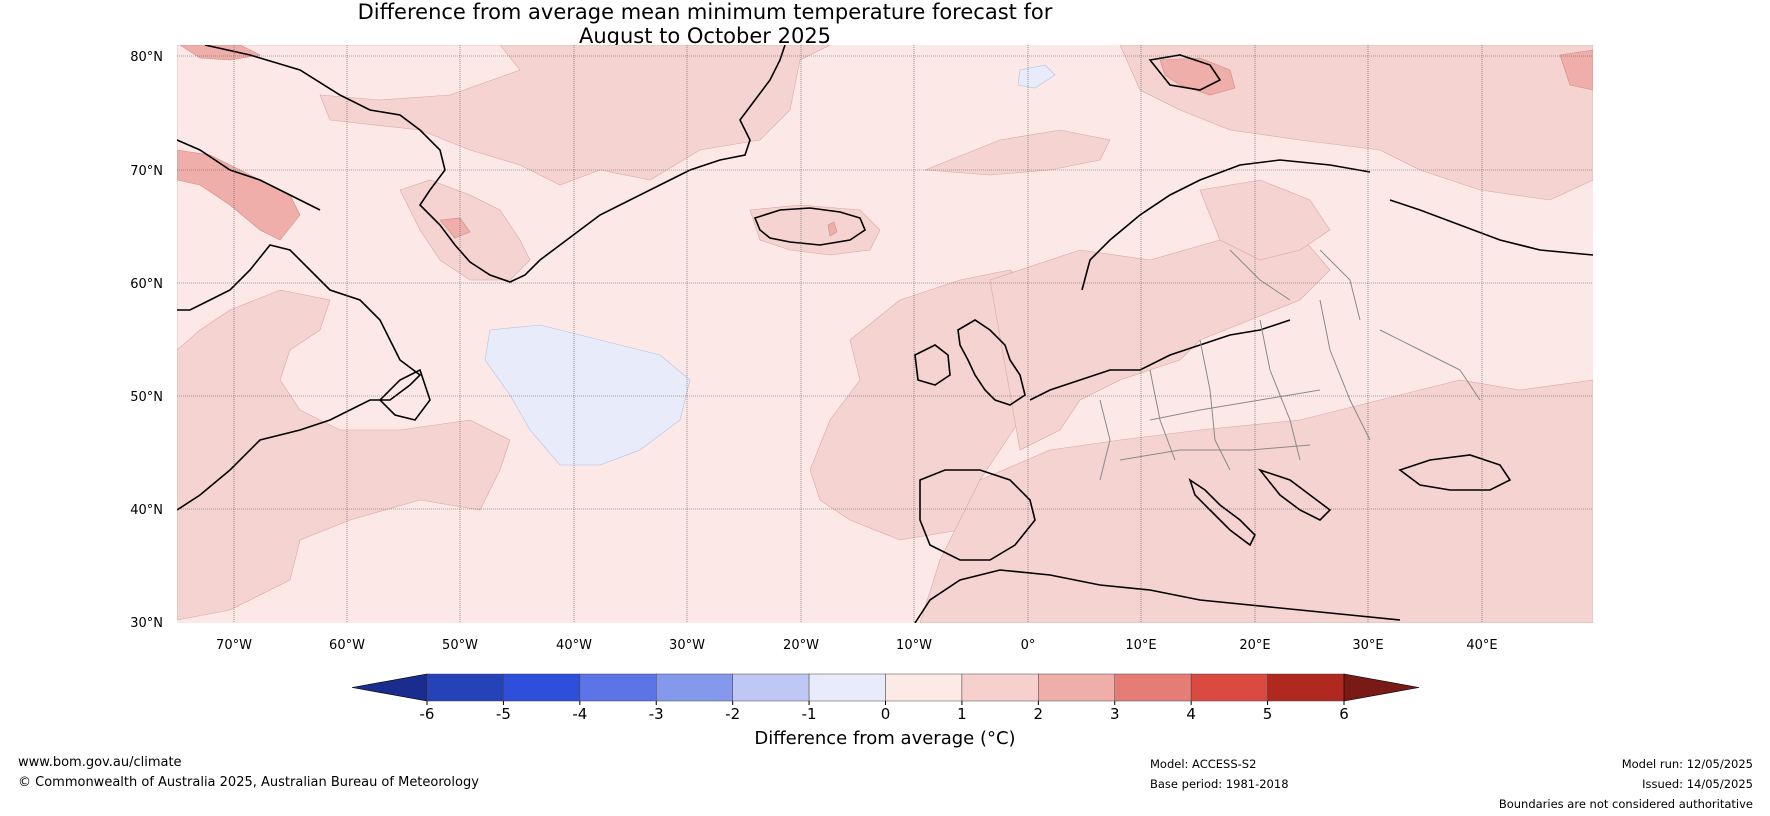  Describe the element at coordinates (427, 714) in the screenshot. I see `colorbar-tick-label: -6` at that location.